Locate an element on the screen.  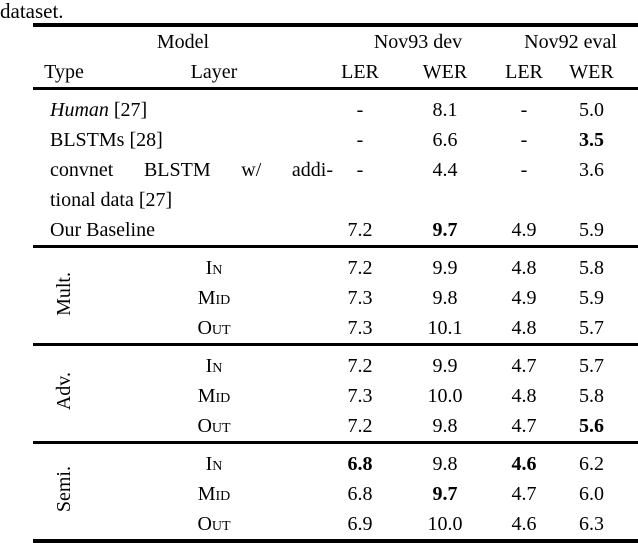
table-row-our-baseline: Our Baseline 7.2 9.7 4.9 5.9 is located at coordinates (335, 231).